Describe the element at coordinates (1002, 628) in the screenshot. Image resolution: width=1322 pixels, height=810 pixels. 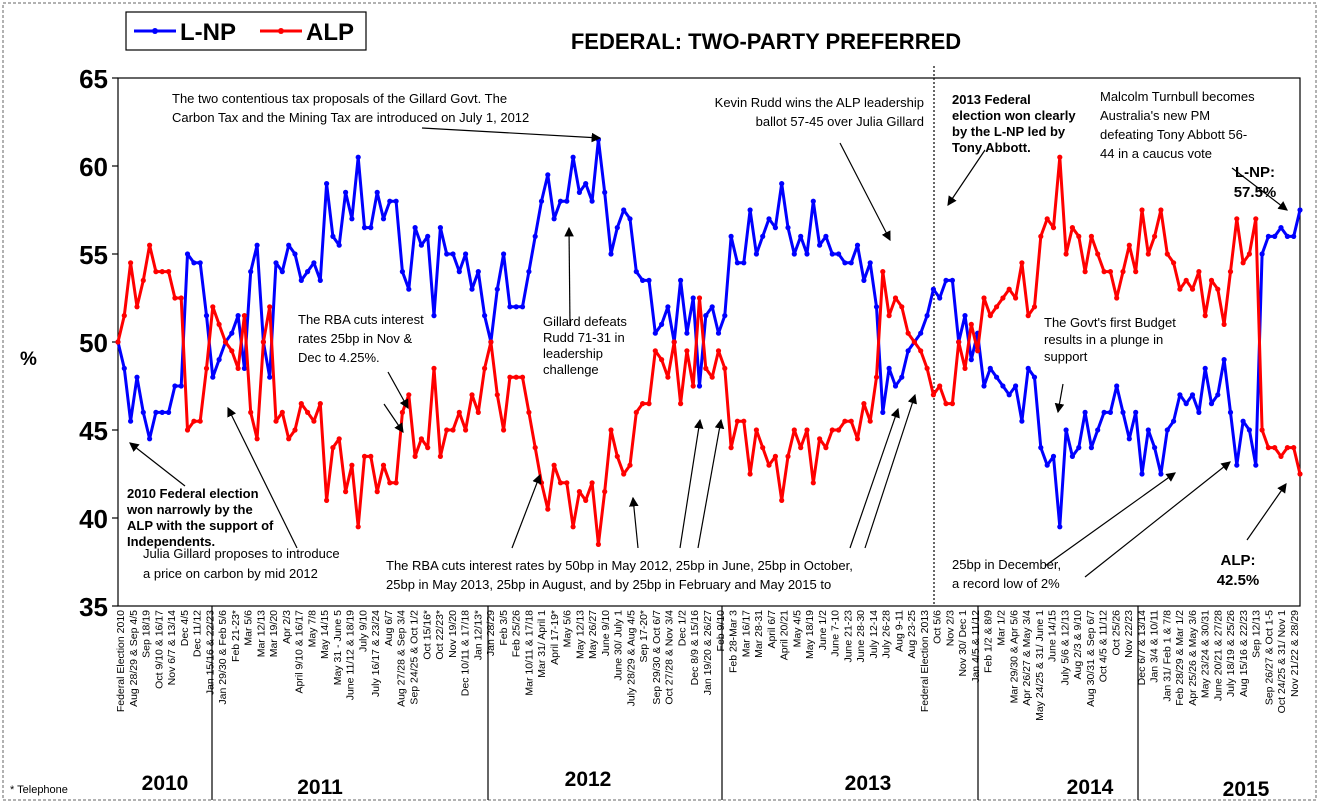
I see `x-tick-label: Mar 1/2` at that location.